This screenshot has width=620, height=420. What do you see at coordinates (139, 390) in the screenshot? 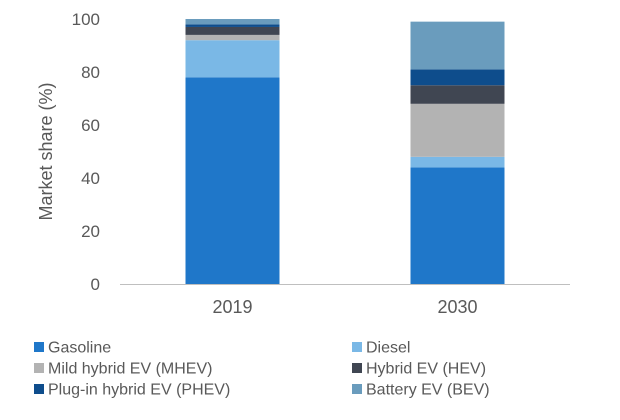
I see `legend-label: Plug-in hybrid EV (PHEV)` at bounding box center [139, 390].